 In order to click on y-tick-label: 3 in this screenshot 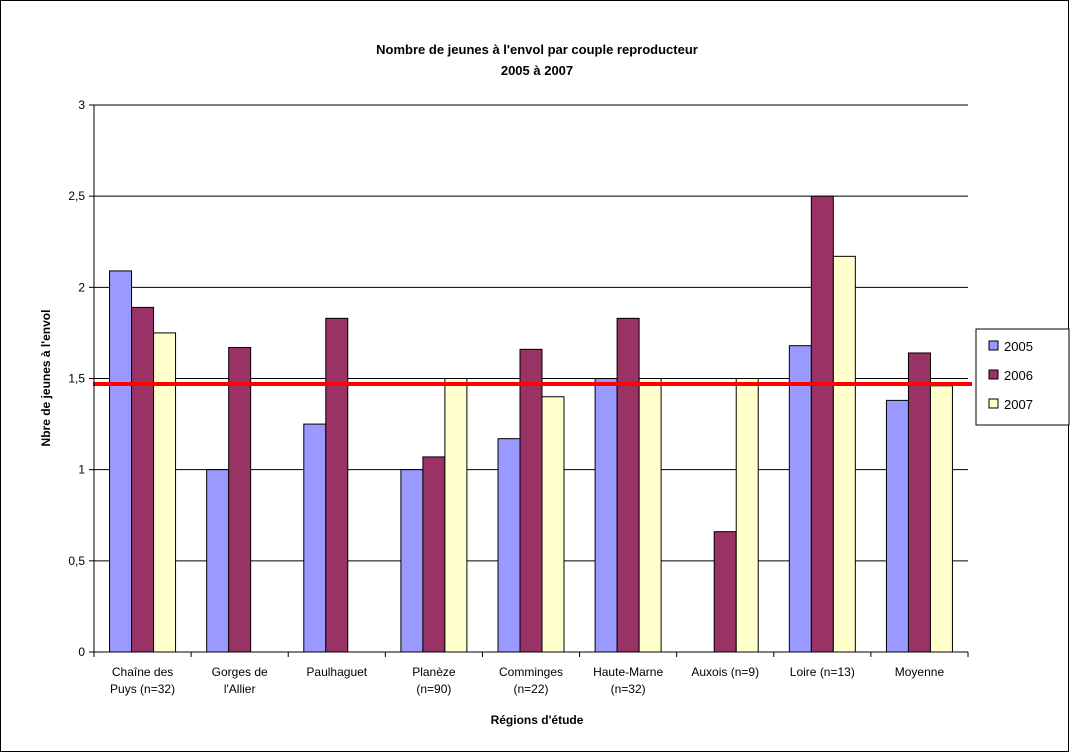, I will do `click(81, 105)`.